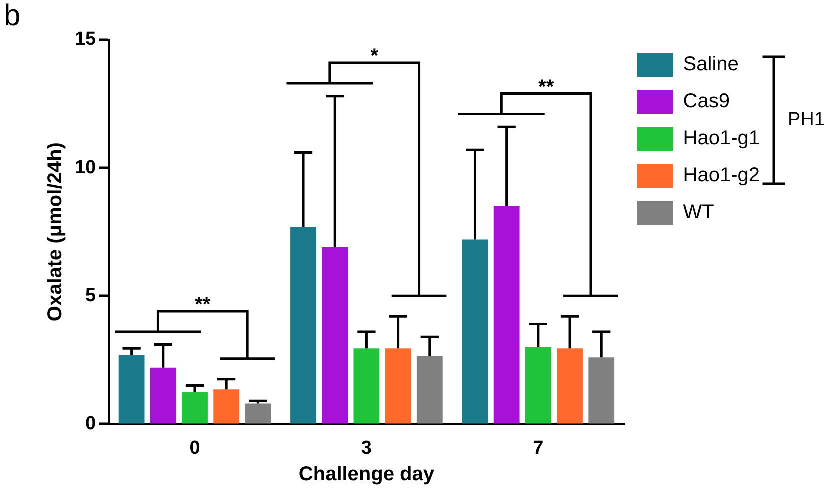  Describe the element at coordinates (366, 448) in the screenshot. I see `x-tick-label: 3` at that location.